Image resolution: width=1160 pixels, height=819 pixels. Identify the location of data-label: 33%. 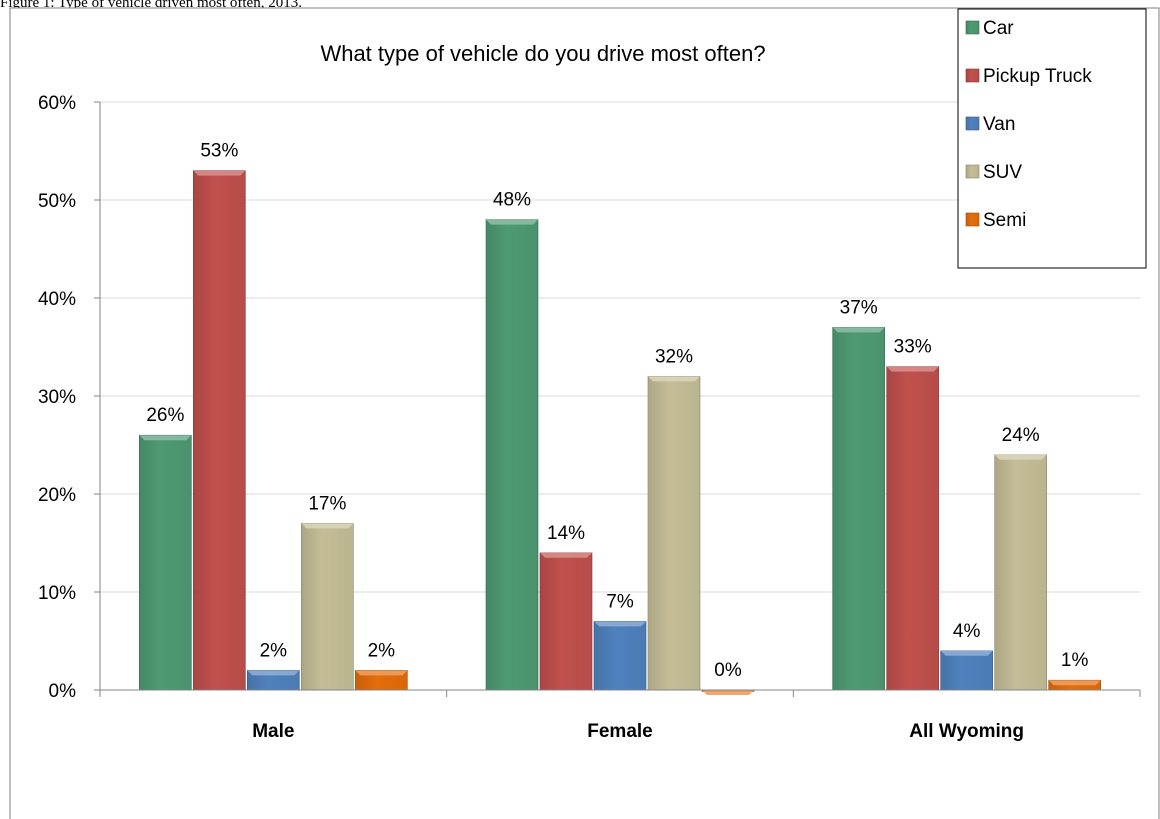
(913, 347).